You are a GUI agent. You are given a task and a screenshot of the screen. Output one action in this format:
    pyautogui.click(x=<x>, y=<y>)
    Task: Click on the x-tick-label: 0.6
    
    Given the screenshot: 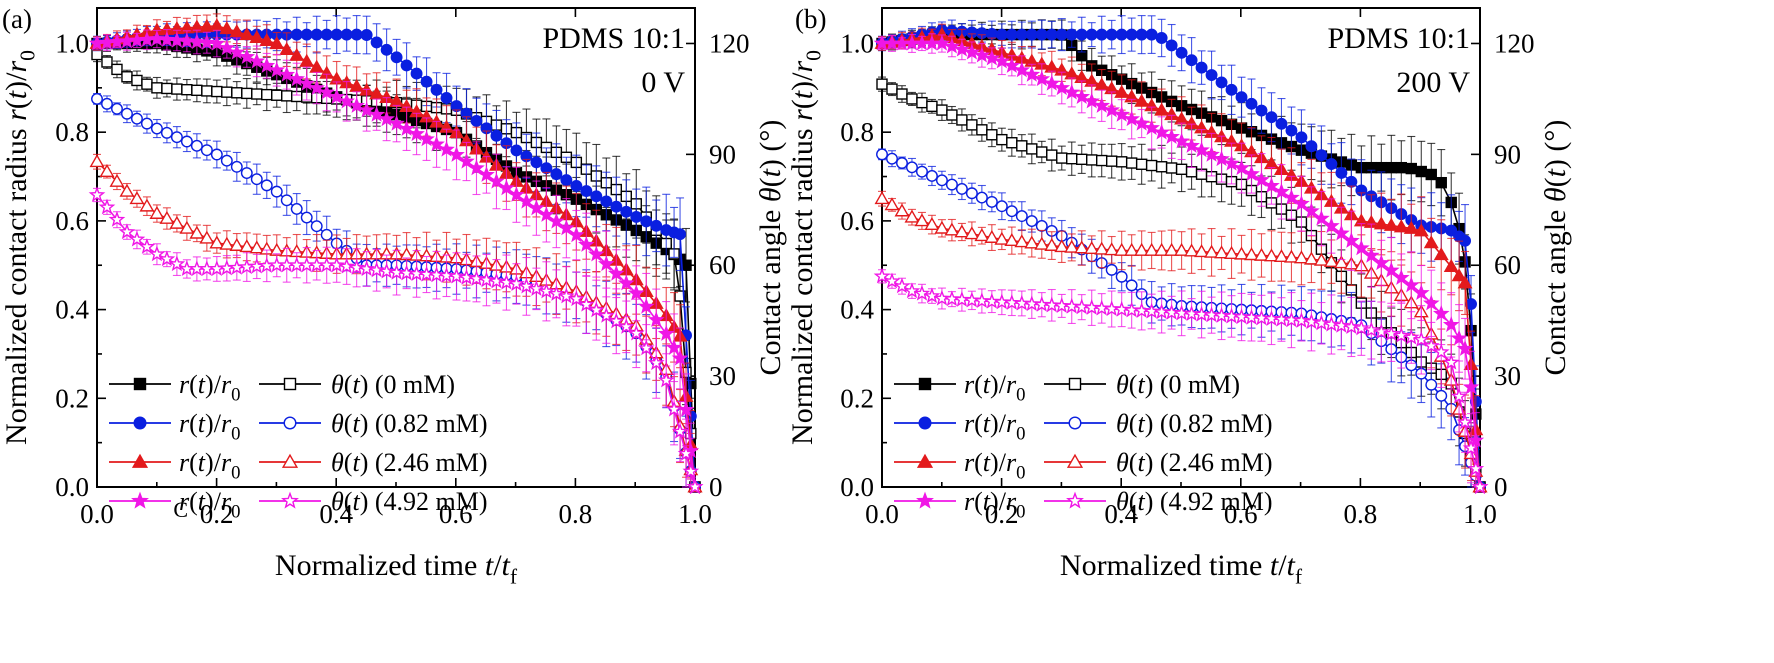 What is the action you would take?
    pyautogui.click(x=1241, y=514)
    